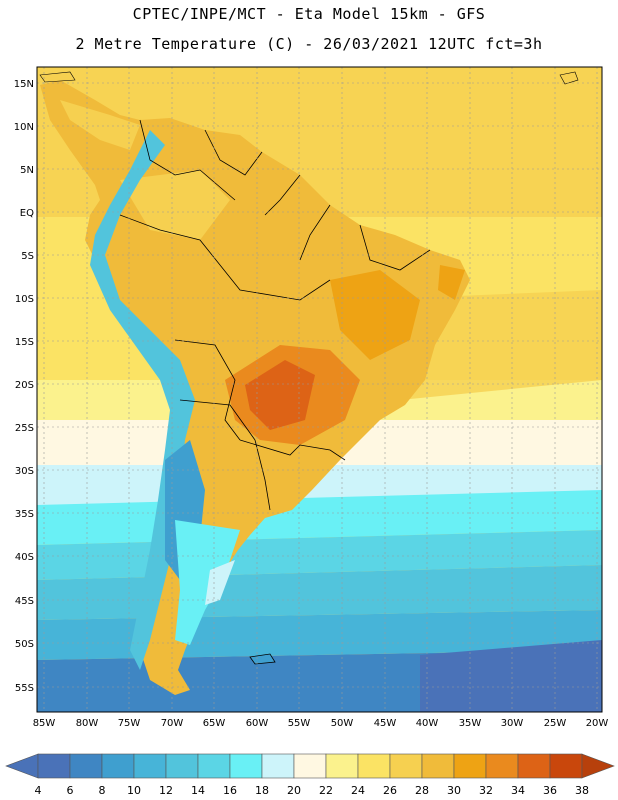 Image resolution: width=618 pixels, height=800 pixels. Describe the element at coordinates (24, 514) in the screenshot. I see `lat-label: 35S` at that location.